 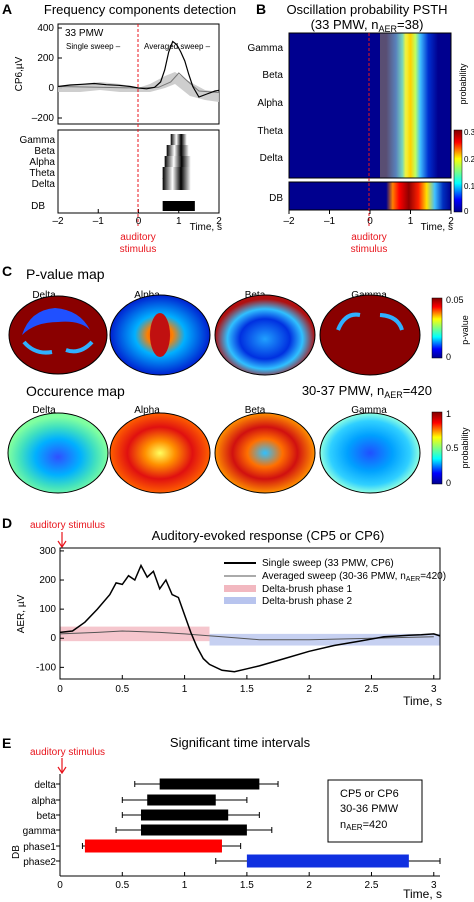 I want to click on panel-e-category-label: beta, so click(x=47, y=816).